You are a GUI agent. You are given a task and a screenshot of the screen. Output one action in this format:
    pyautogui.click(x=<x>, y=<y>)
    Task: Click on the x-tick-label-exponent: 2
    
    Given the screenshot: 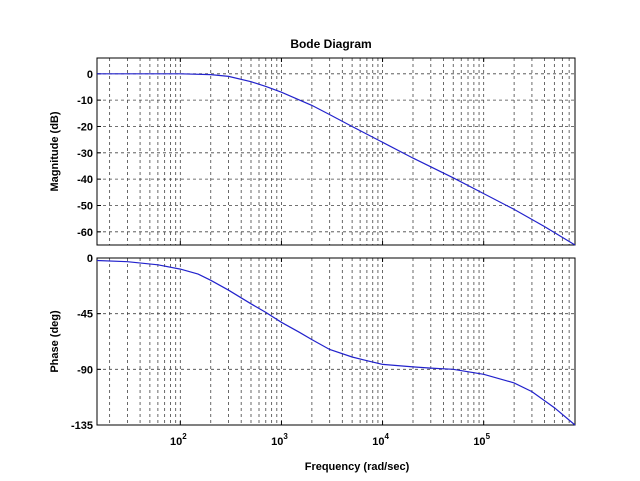 What is the action you would take?
    pyautogui.click(x=184, y=436)
    